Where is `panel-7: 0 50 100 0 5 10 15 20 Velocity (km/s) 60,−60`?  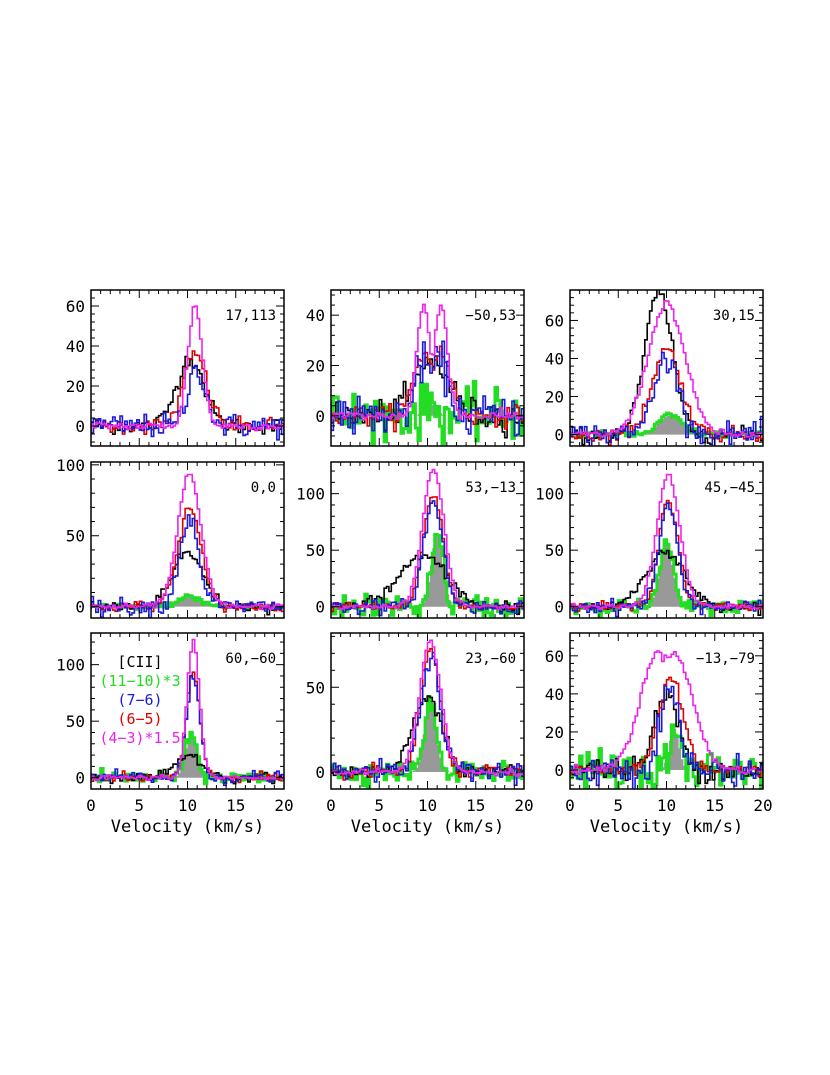 panel-7: 0 50 100 0 5 10 15 20 Velocity (km/s) 60,−60 is located at coordinates (175, 734).